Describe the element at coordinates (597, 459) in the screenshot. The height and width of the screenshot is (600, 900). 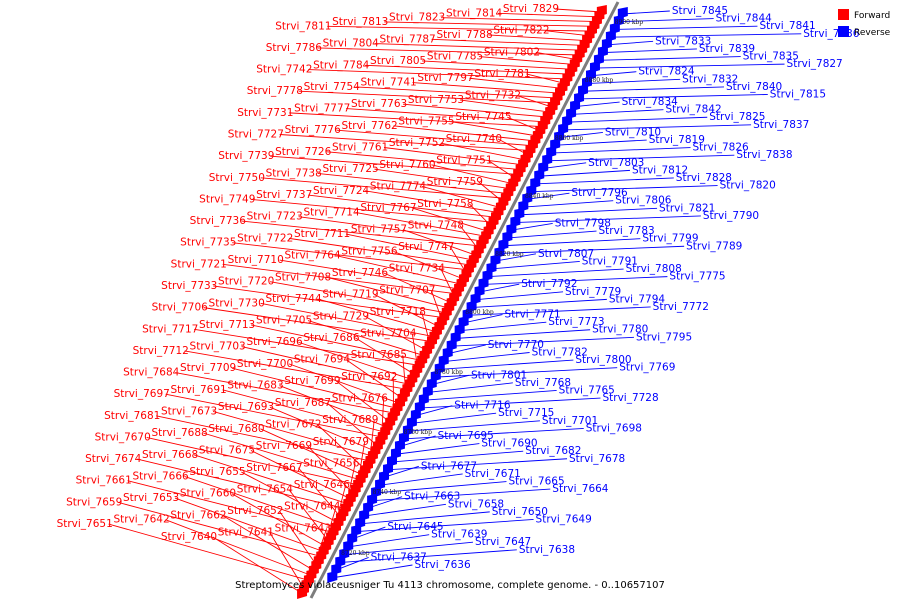
I see `gene-label-strvi-7678: Strvi_7678` at that location.